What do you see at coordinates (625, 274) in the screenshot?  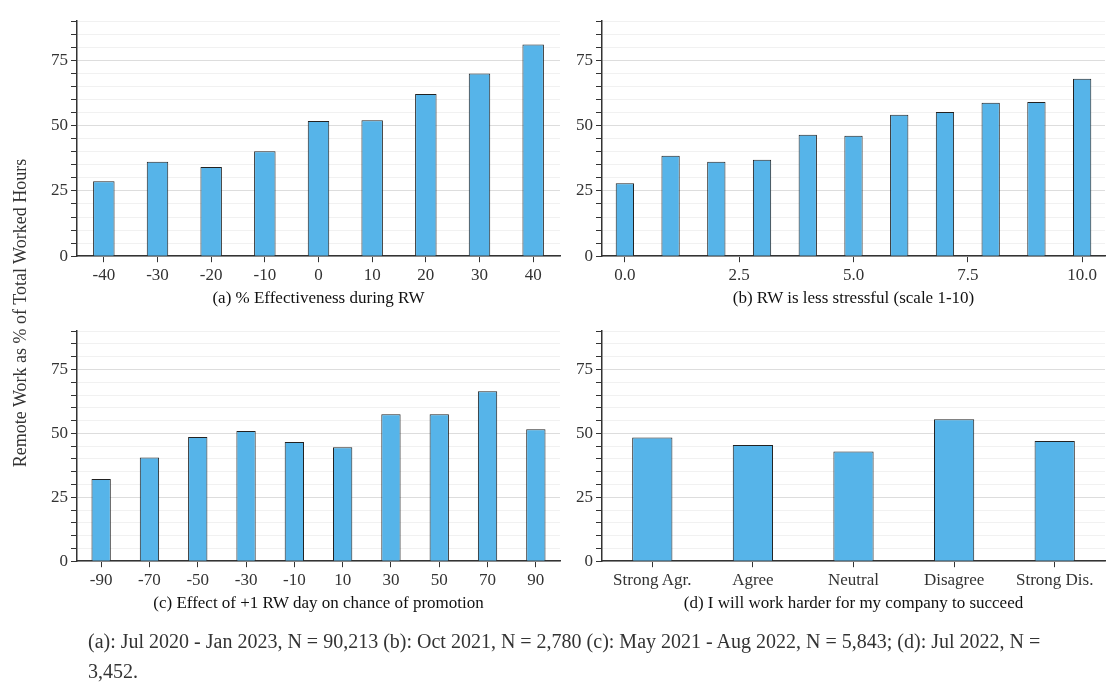 I see `x-tick-label: 0.0` at bounding box center [625, 274].